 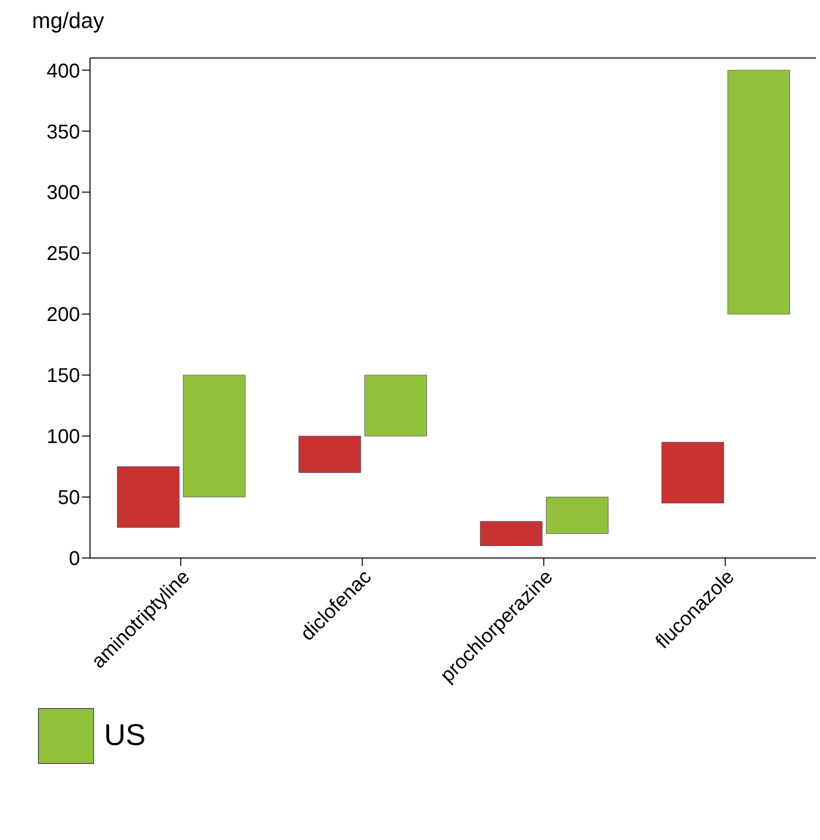 I want to click on y-tick-label: 50, so click(x=69, y=498).